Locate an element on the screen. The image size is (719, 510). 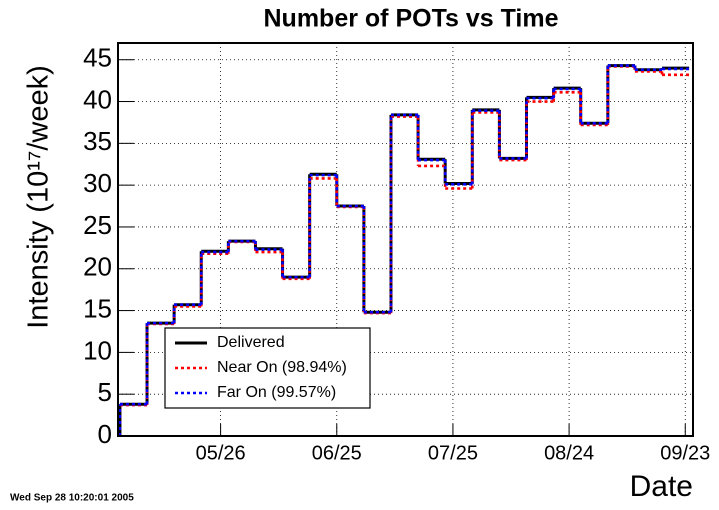
y-tick-label: 40 is located at coordinates (97, 99).